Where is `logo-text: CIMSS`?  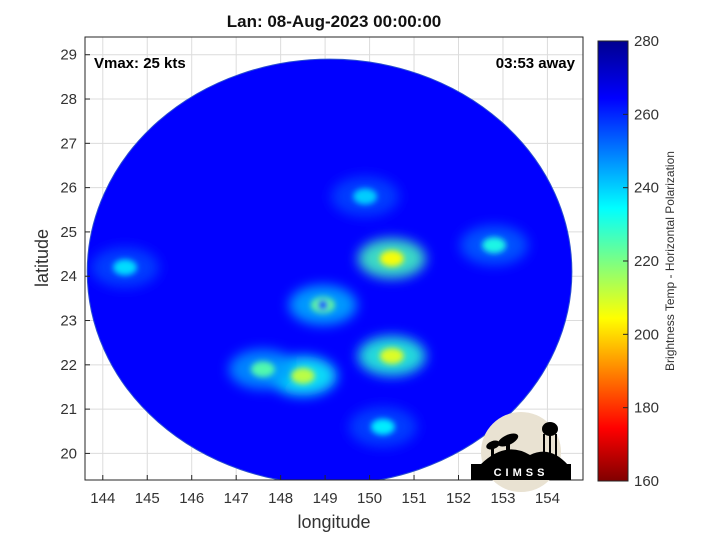
logo-text: CIMSS is located at coordinates (521, 473).